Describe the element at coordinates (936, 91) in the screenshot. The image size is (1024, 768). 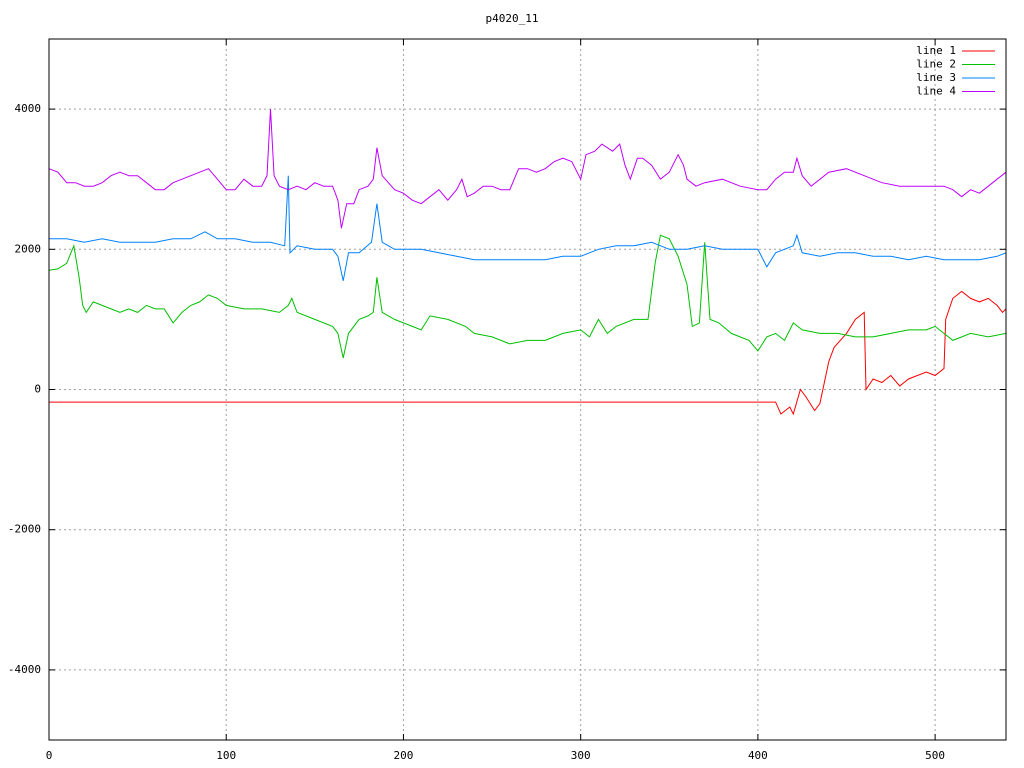
I see `legend-label: line 4` at that location.